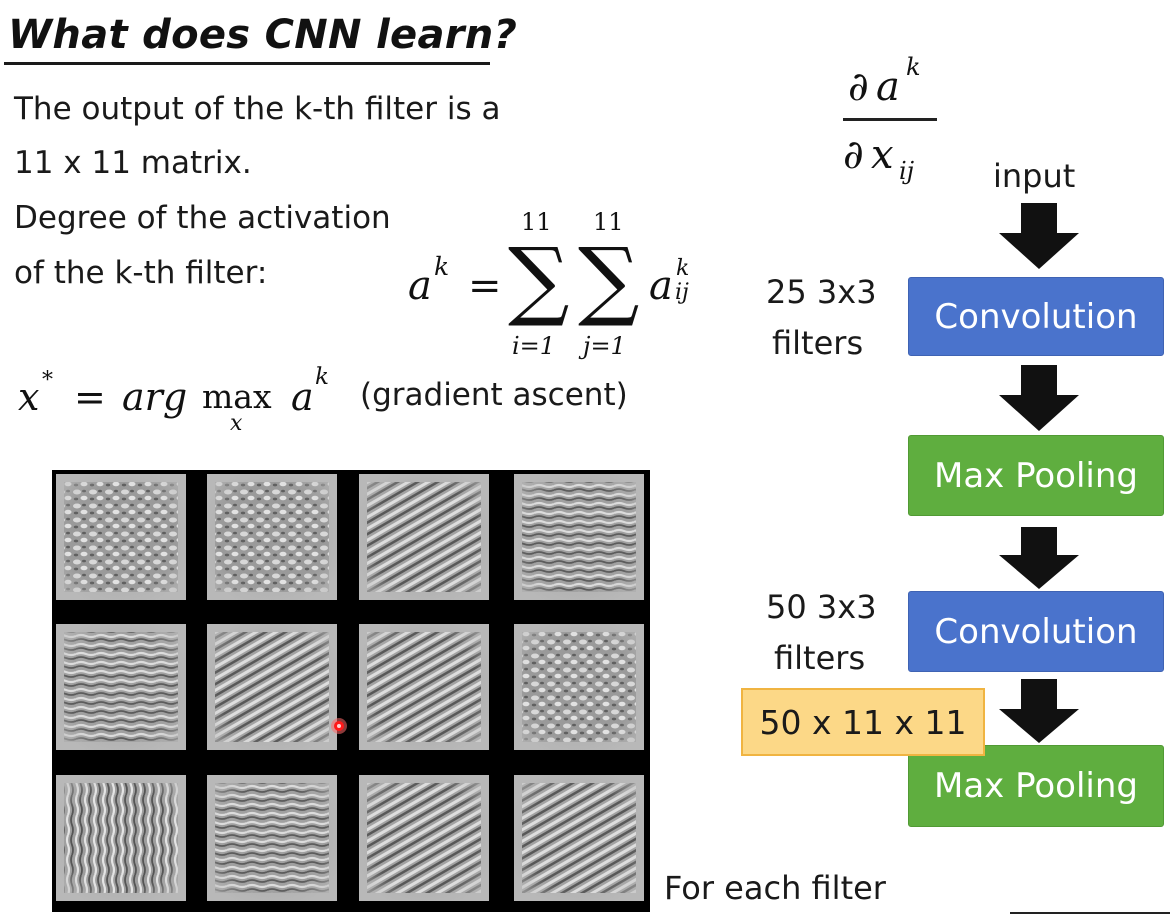 The image size is (1176, 918). Describe the element at coordinates (890, 119) in the screenshot. I see `fraction-bar` at that location.